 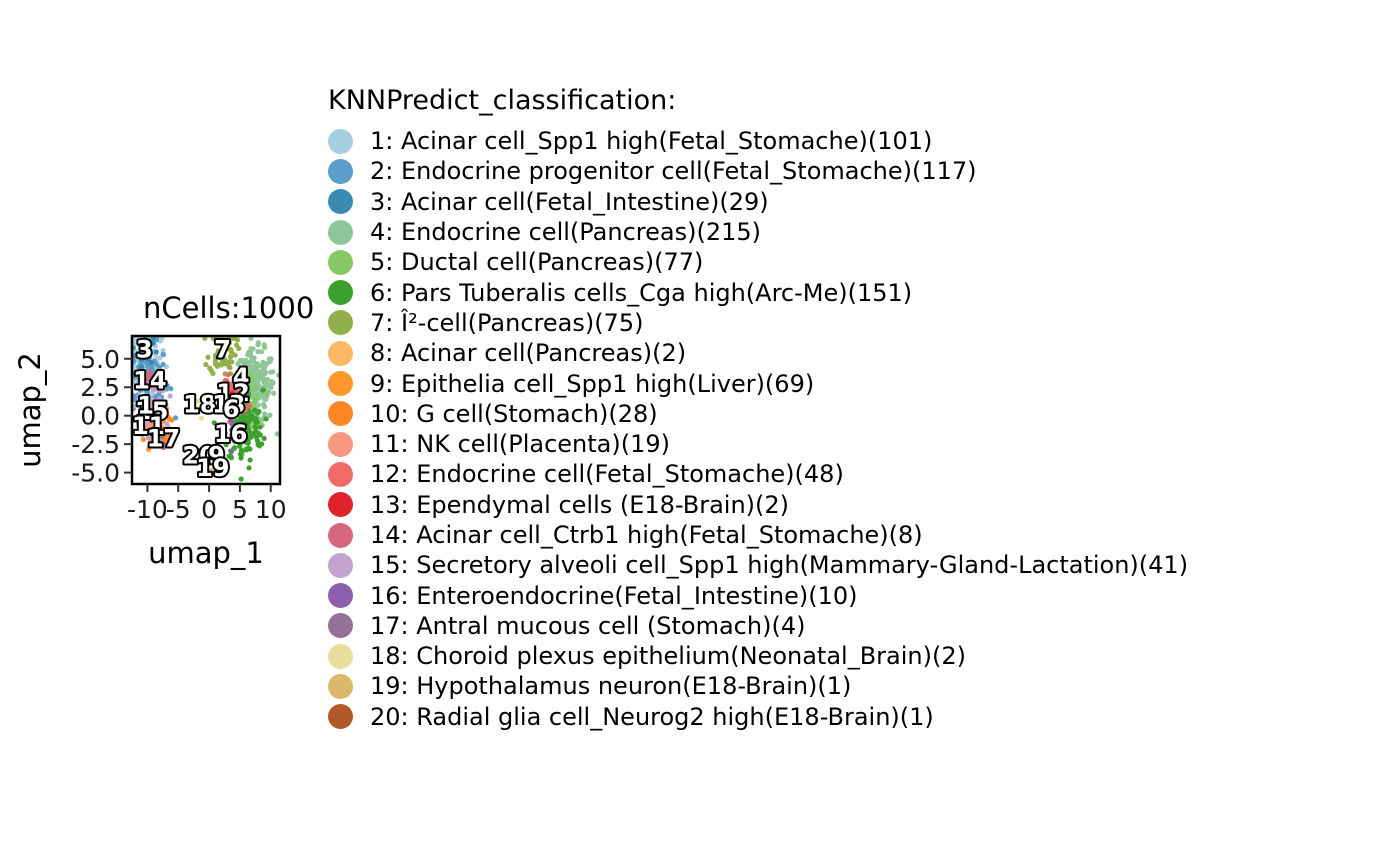 I want to click on legend-label: 8: Acinar cell(Pancreas)(2), so click(x=528, y=353).